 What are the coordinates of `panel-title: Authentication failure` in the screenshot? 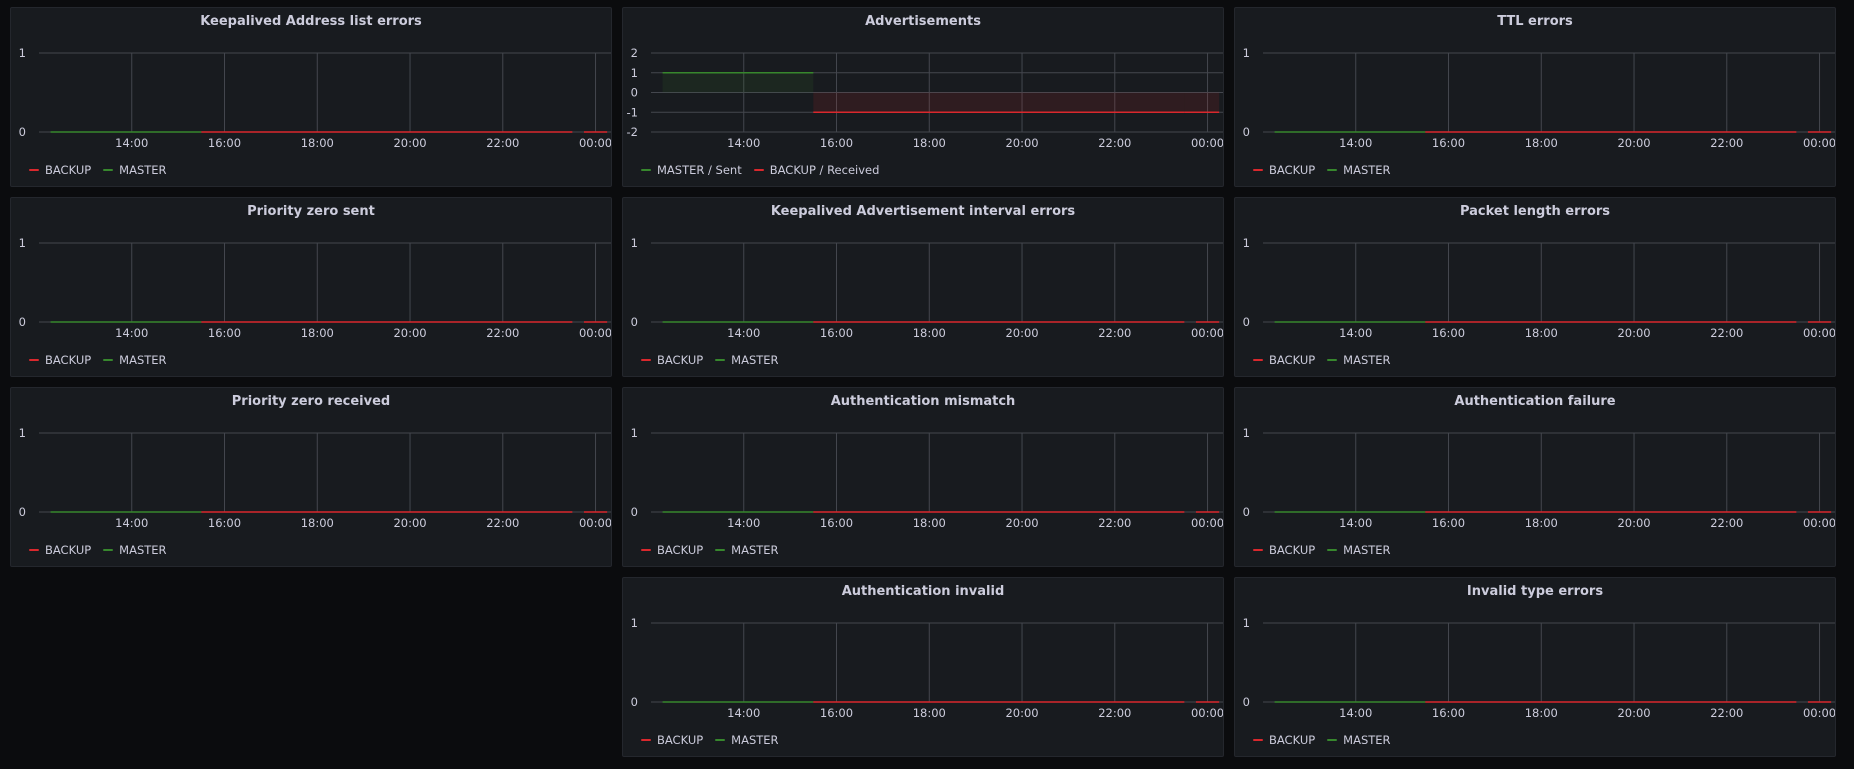 It's located at (1535, 401).